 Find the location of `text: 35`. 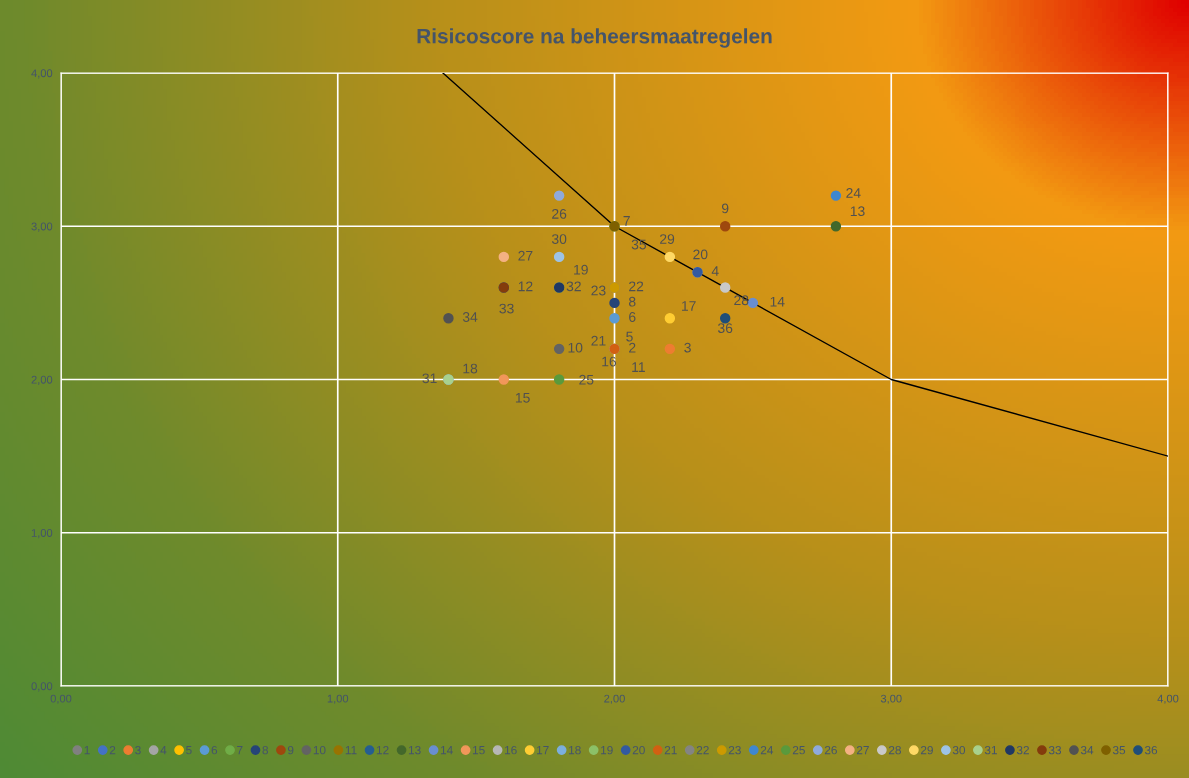

text: 35 is located at coordinates (639, 244).